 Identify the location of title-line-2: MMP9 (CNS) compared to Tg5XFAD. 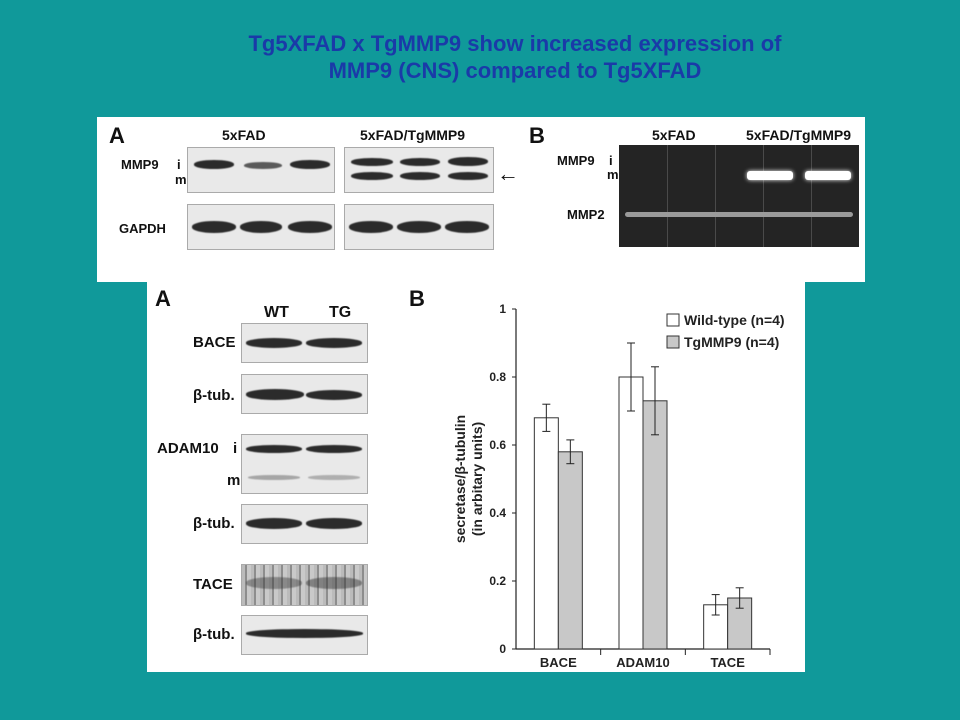
(515, 70).